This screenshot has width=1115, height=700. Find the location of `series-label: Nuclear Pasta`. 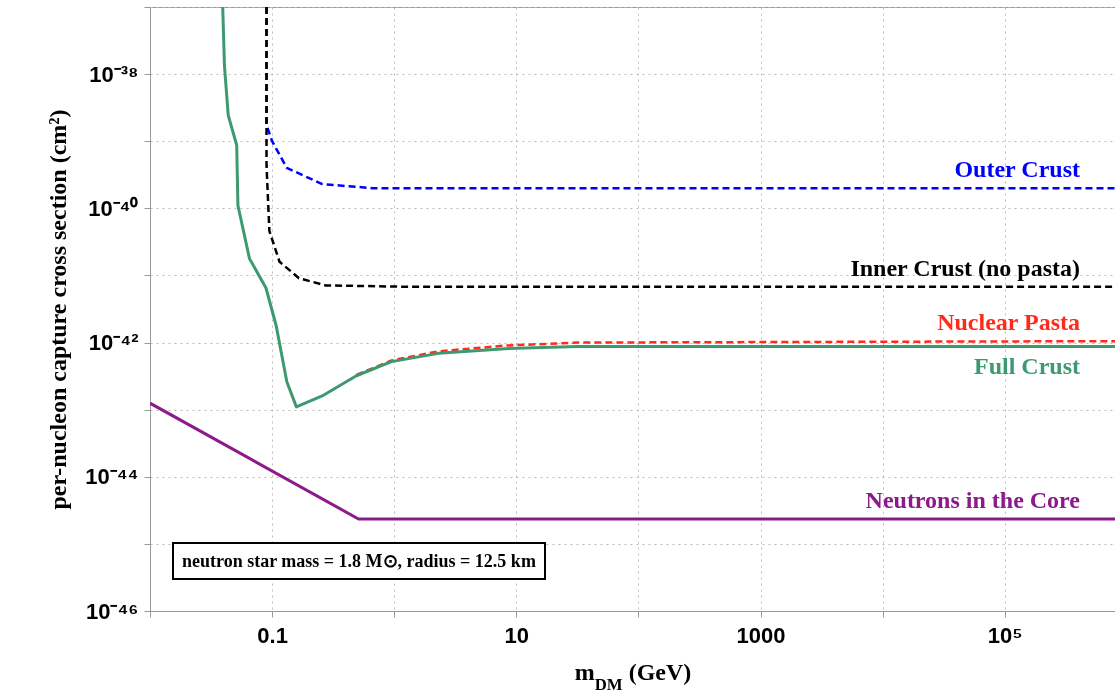

series-label: Nuclear Pasta is located at coordinates (1008, 322).